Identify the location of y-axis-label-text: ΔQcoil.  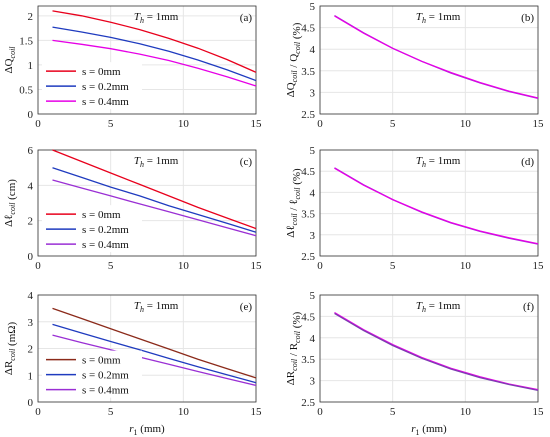
(10, 60).